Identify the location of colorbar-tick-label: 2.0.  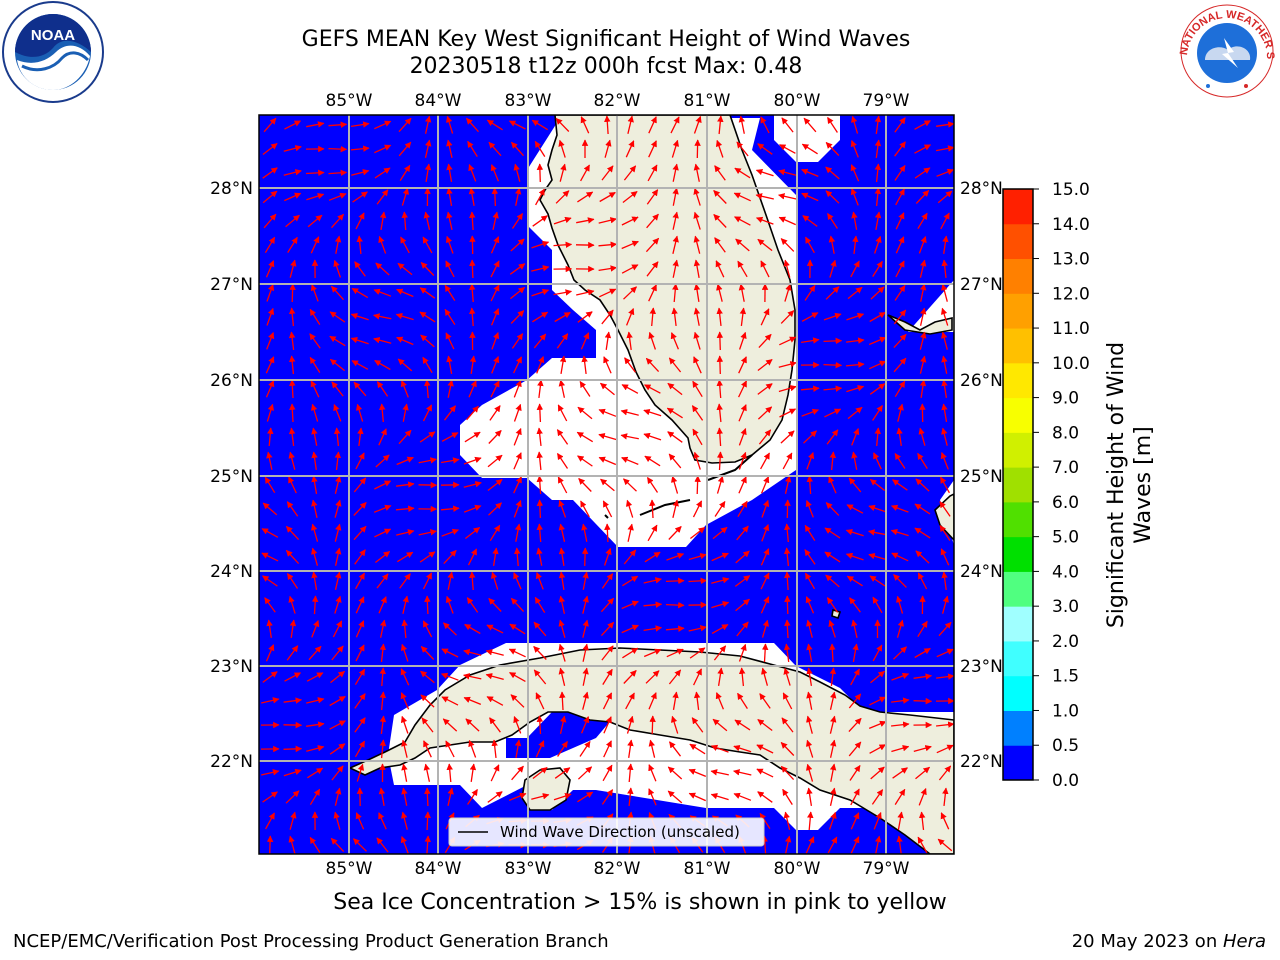
(1065, 642).